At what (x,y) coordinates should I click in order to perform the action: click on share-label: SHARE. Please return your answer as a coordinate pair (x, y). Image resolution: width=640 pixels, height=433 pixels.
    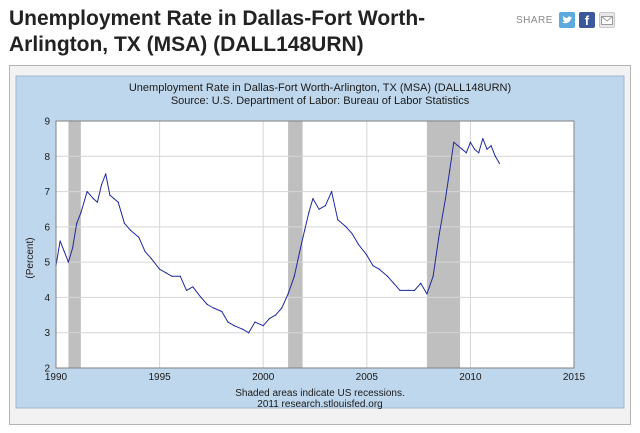
    Looking at the image, I should click on (534, 20).